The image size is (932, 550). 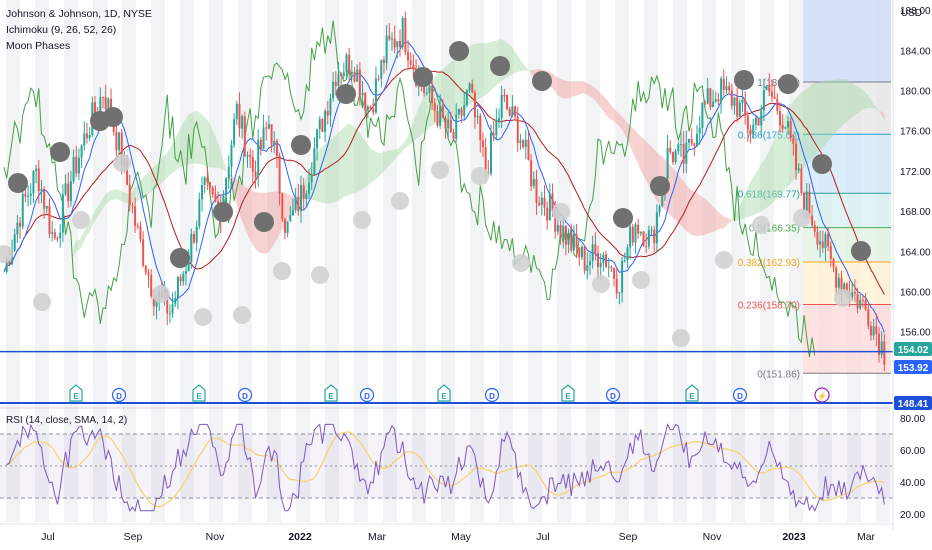 I want to click on moon-phases-legend: Moon Phases, so click(x=38, y=46).